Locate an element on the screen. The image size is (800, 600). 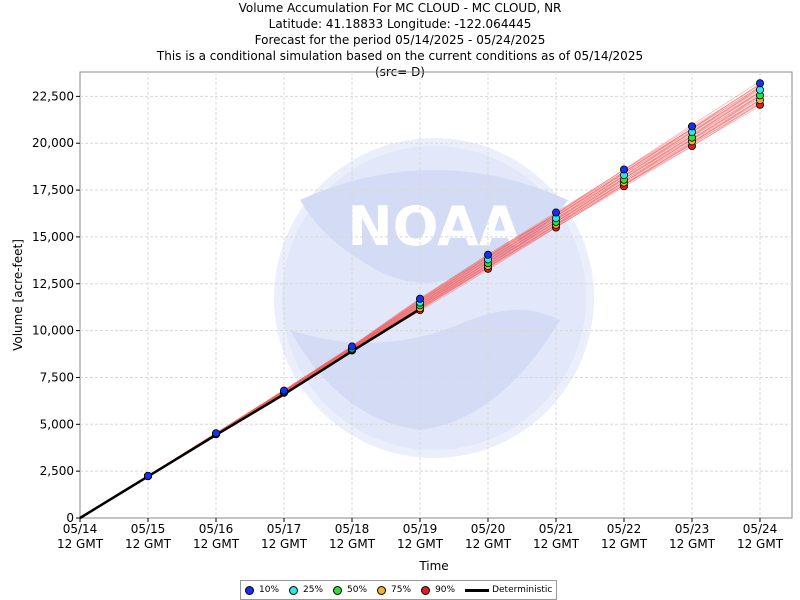
y-tick-label: 22,500 is located at coordinates (53, 96).